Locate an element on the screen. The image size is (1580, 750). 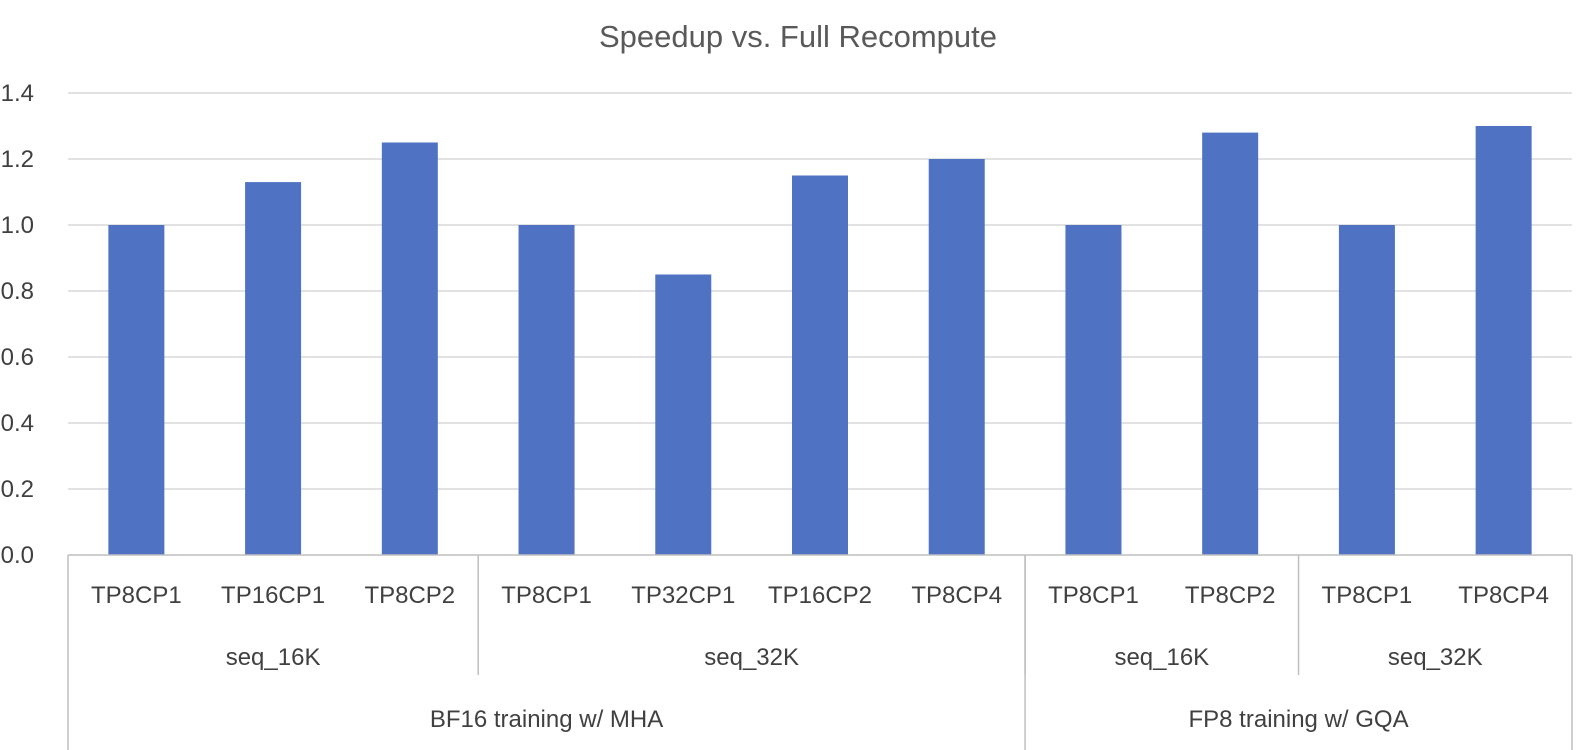
y-tick-label: 0.6 is located at coordinates (17, 357).